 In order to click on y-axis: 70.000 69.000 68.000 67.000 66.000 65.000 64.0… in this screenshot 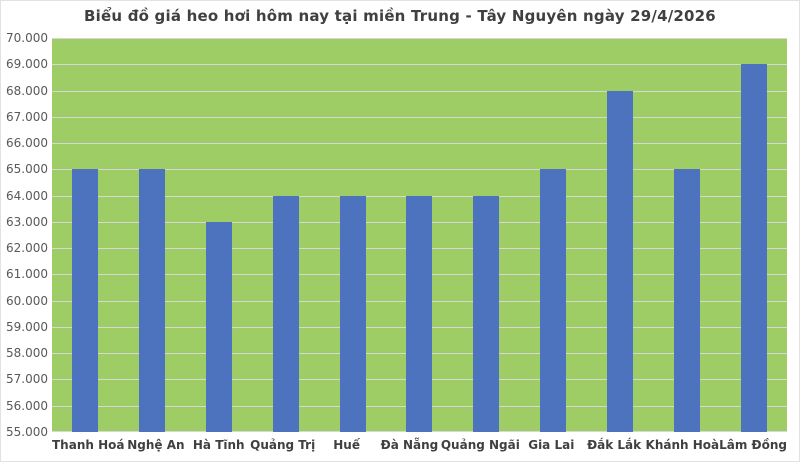, I will do `click(24, 231)`.